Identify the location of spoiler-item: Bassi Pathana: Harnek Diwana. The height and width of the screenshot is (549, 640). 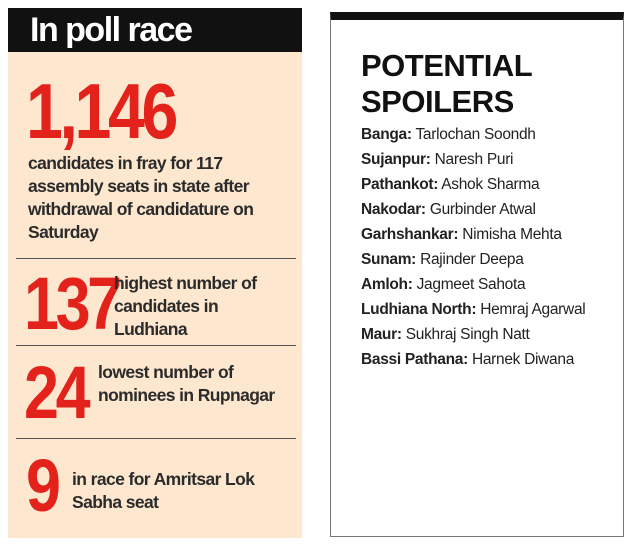
(476, 359).